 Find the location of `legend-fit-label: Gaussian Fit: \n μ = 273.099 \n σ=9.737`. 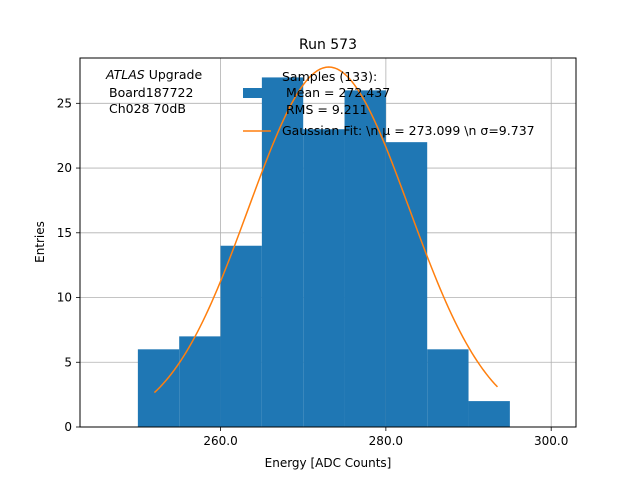

legend-fit-label: Gaussian Fit: \n μ = 273.099 \n σ=9.737 is located at coordinates (408, 130).